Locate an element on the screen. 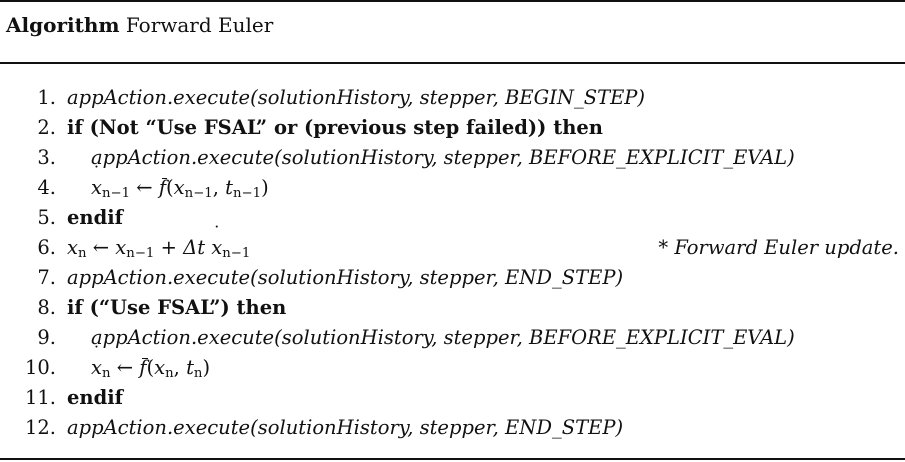 The width and height of the screenshot is (905, 462). step-math: xn ← f(xn, tn) is located at coordinates (151, 361).